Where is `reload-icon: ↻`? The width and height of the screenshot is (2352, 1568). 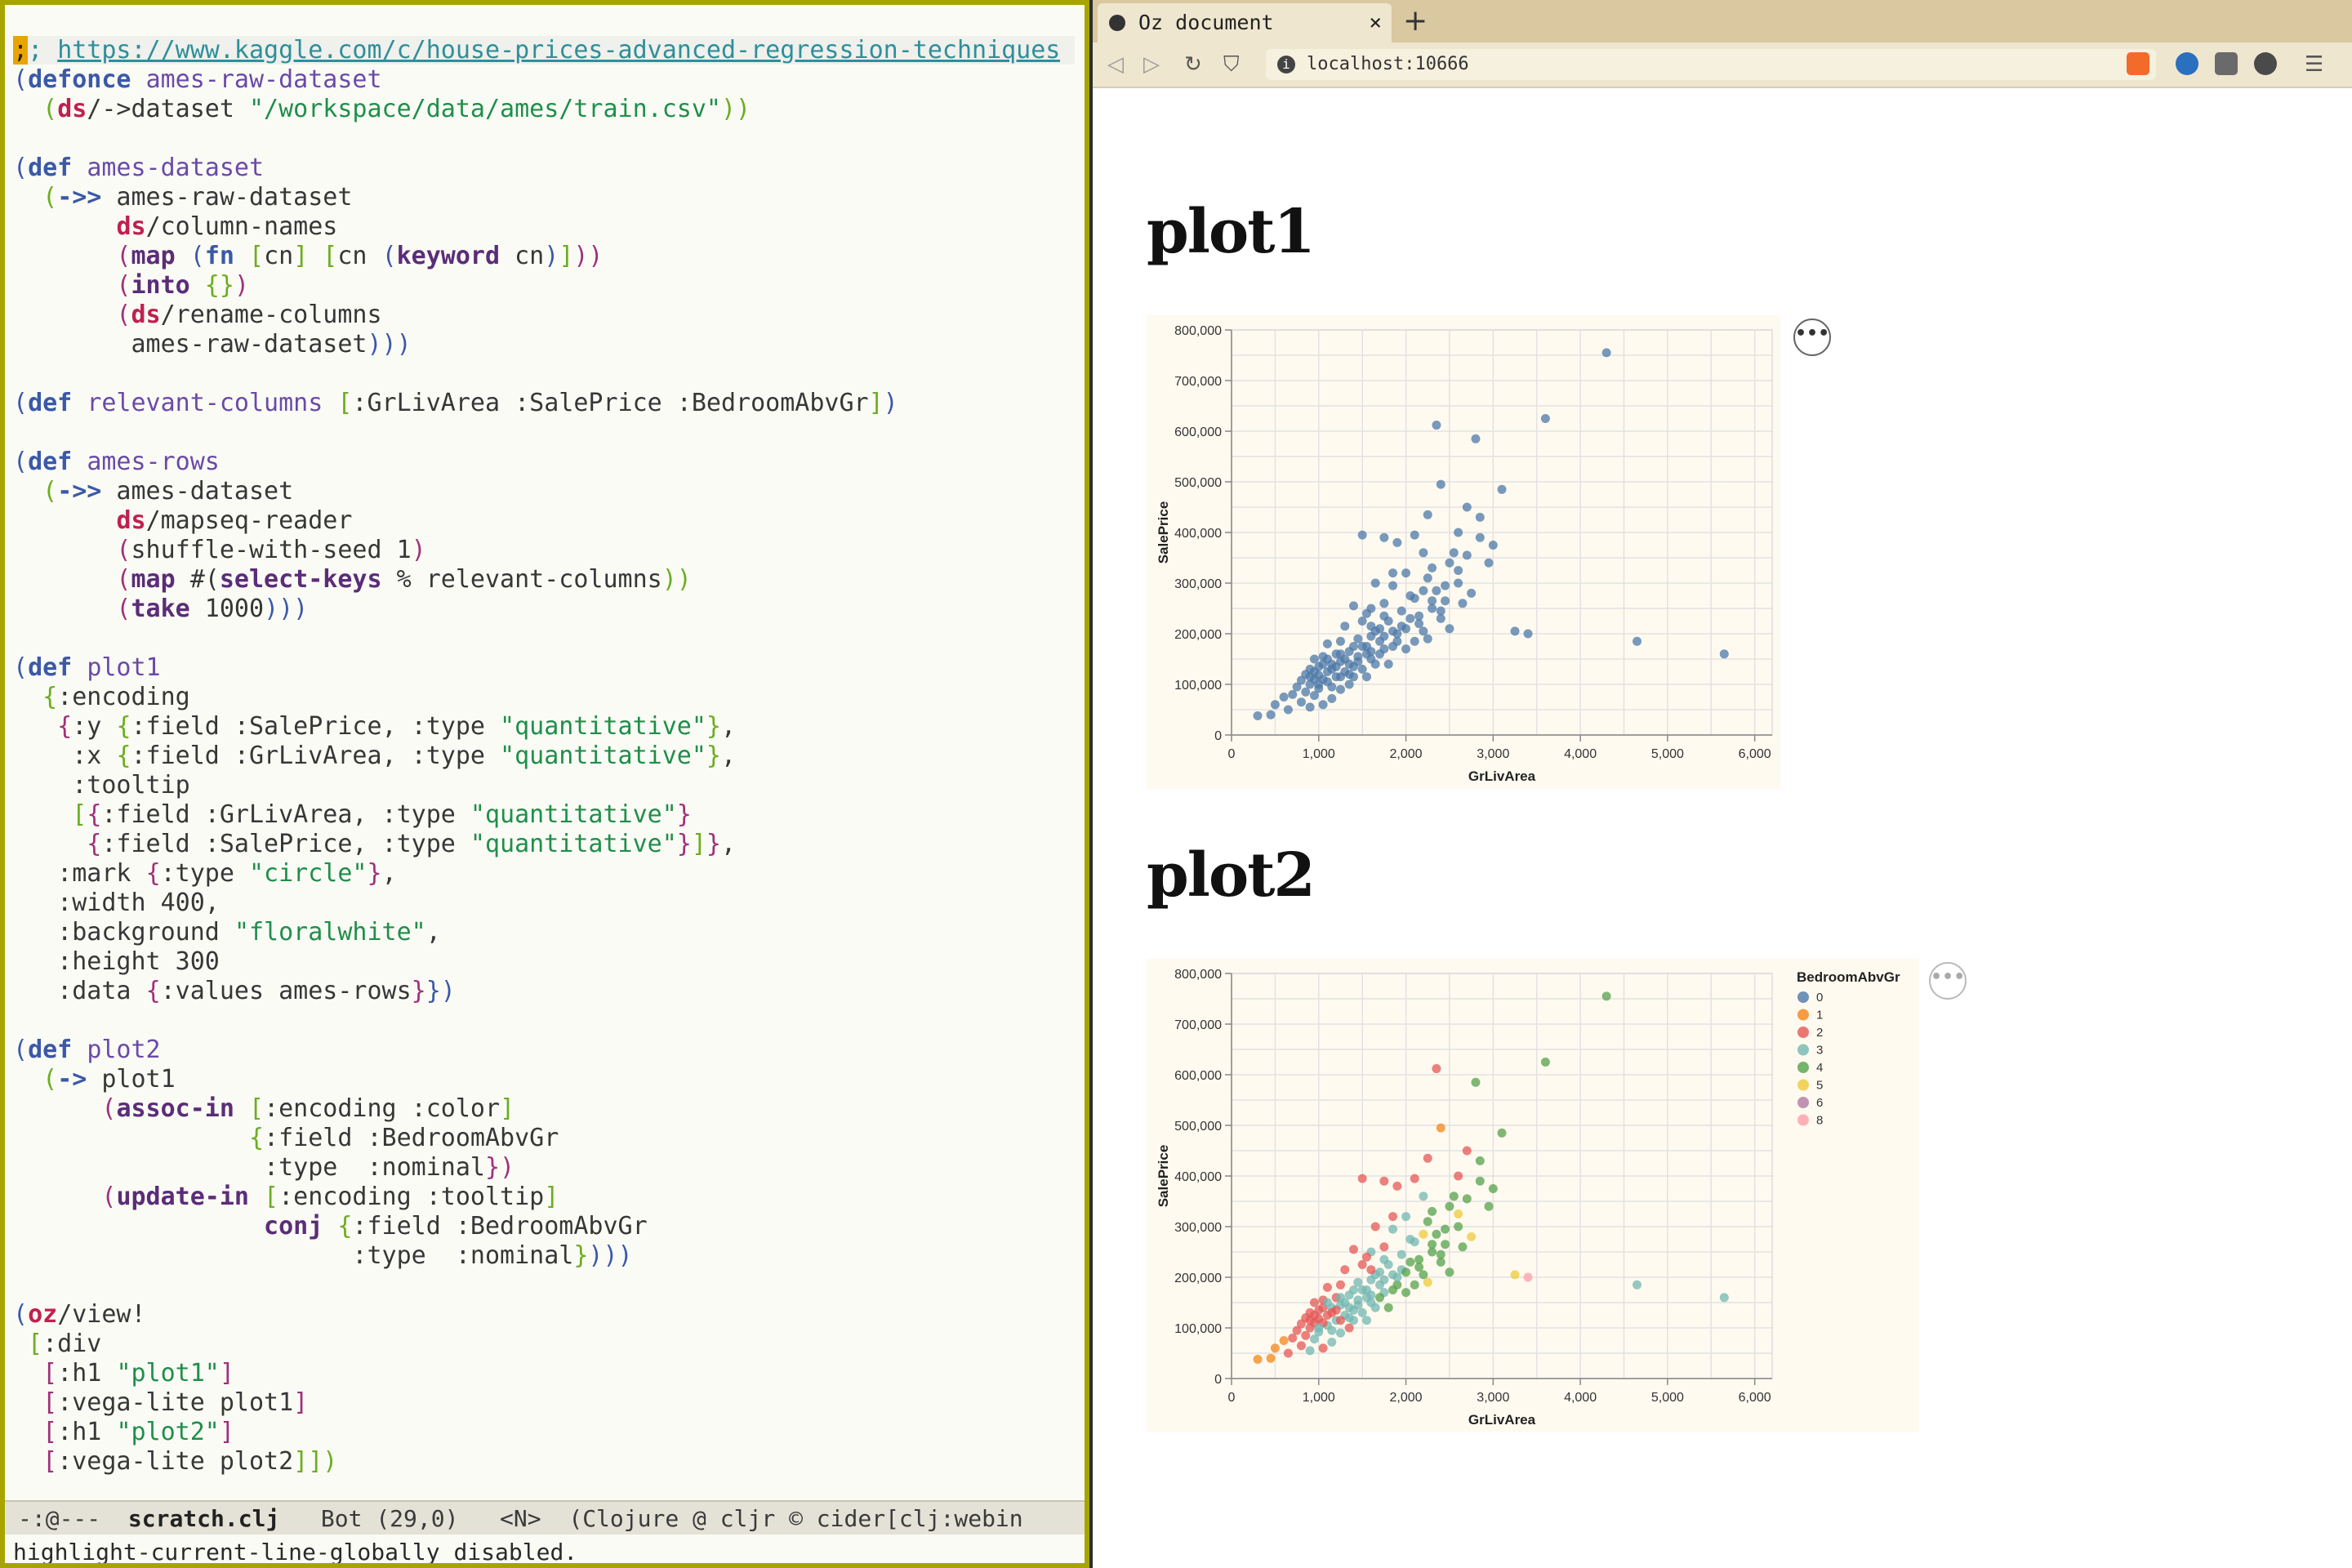 reload-icon: ↻ is located at coordinates (1193, 64).